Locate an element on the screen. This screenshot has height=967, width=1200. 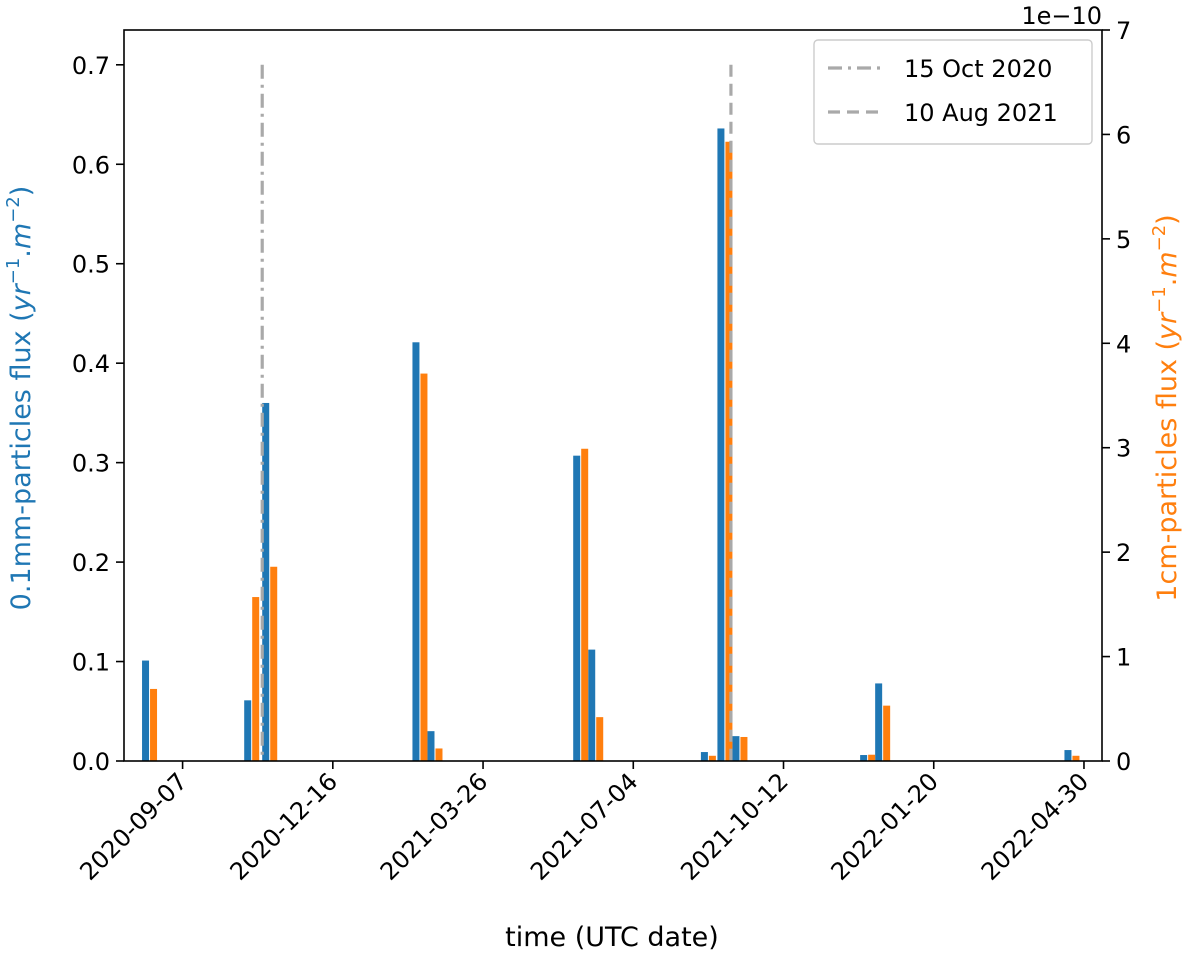
x-axis-label: time (UTC date) is located at coordinates (612, 937).